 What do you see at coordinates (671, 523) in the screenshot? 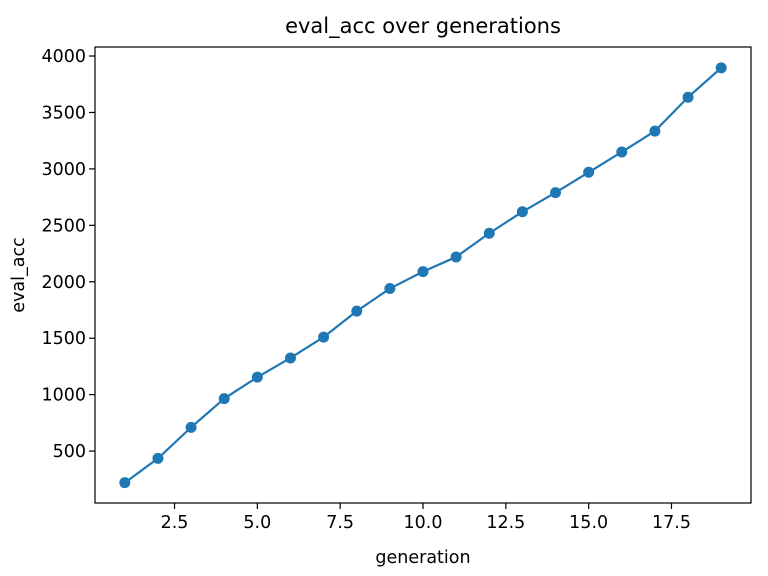
I see `x-tick-label: 17.5` at bounding box center [671, 523].